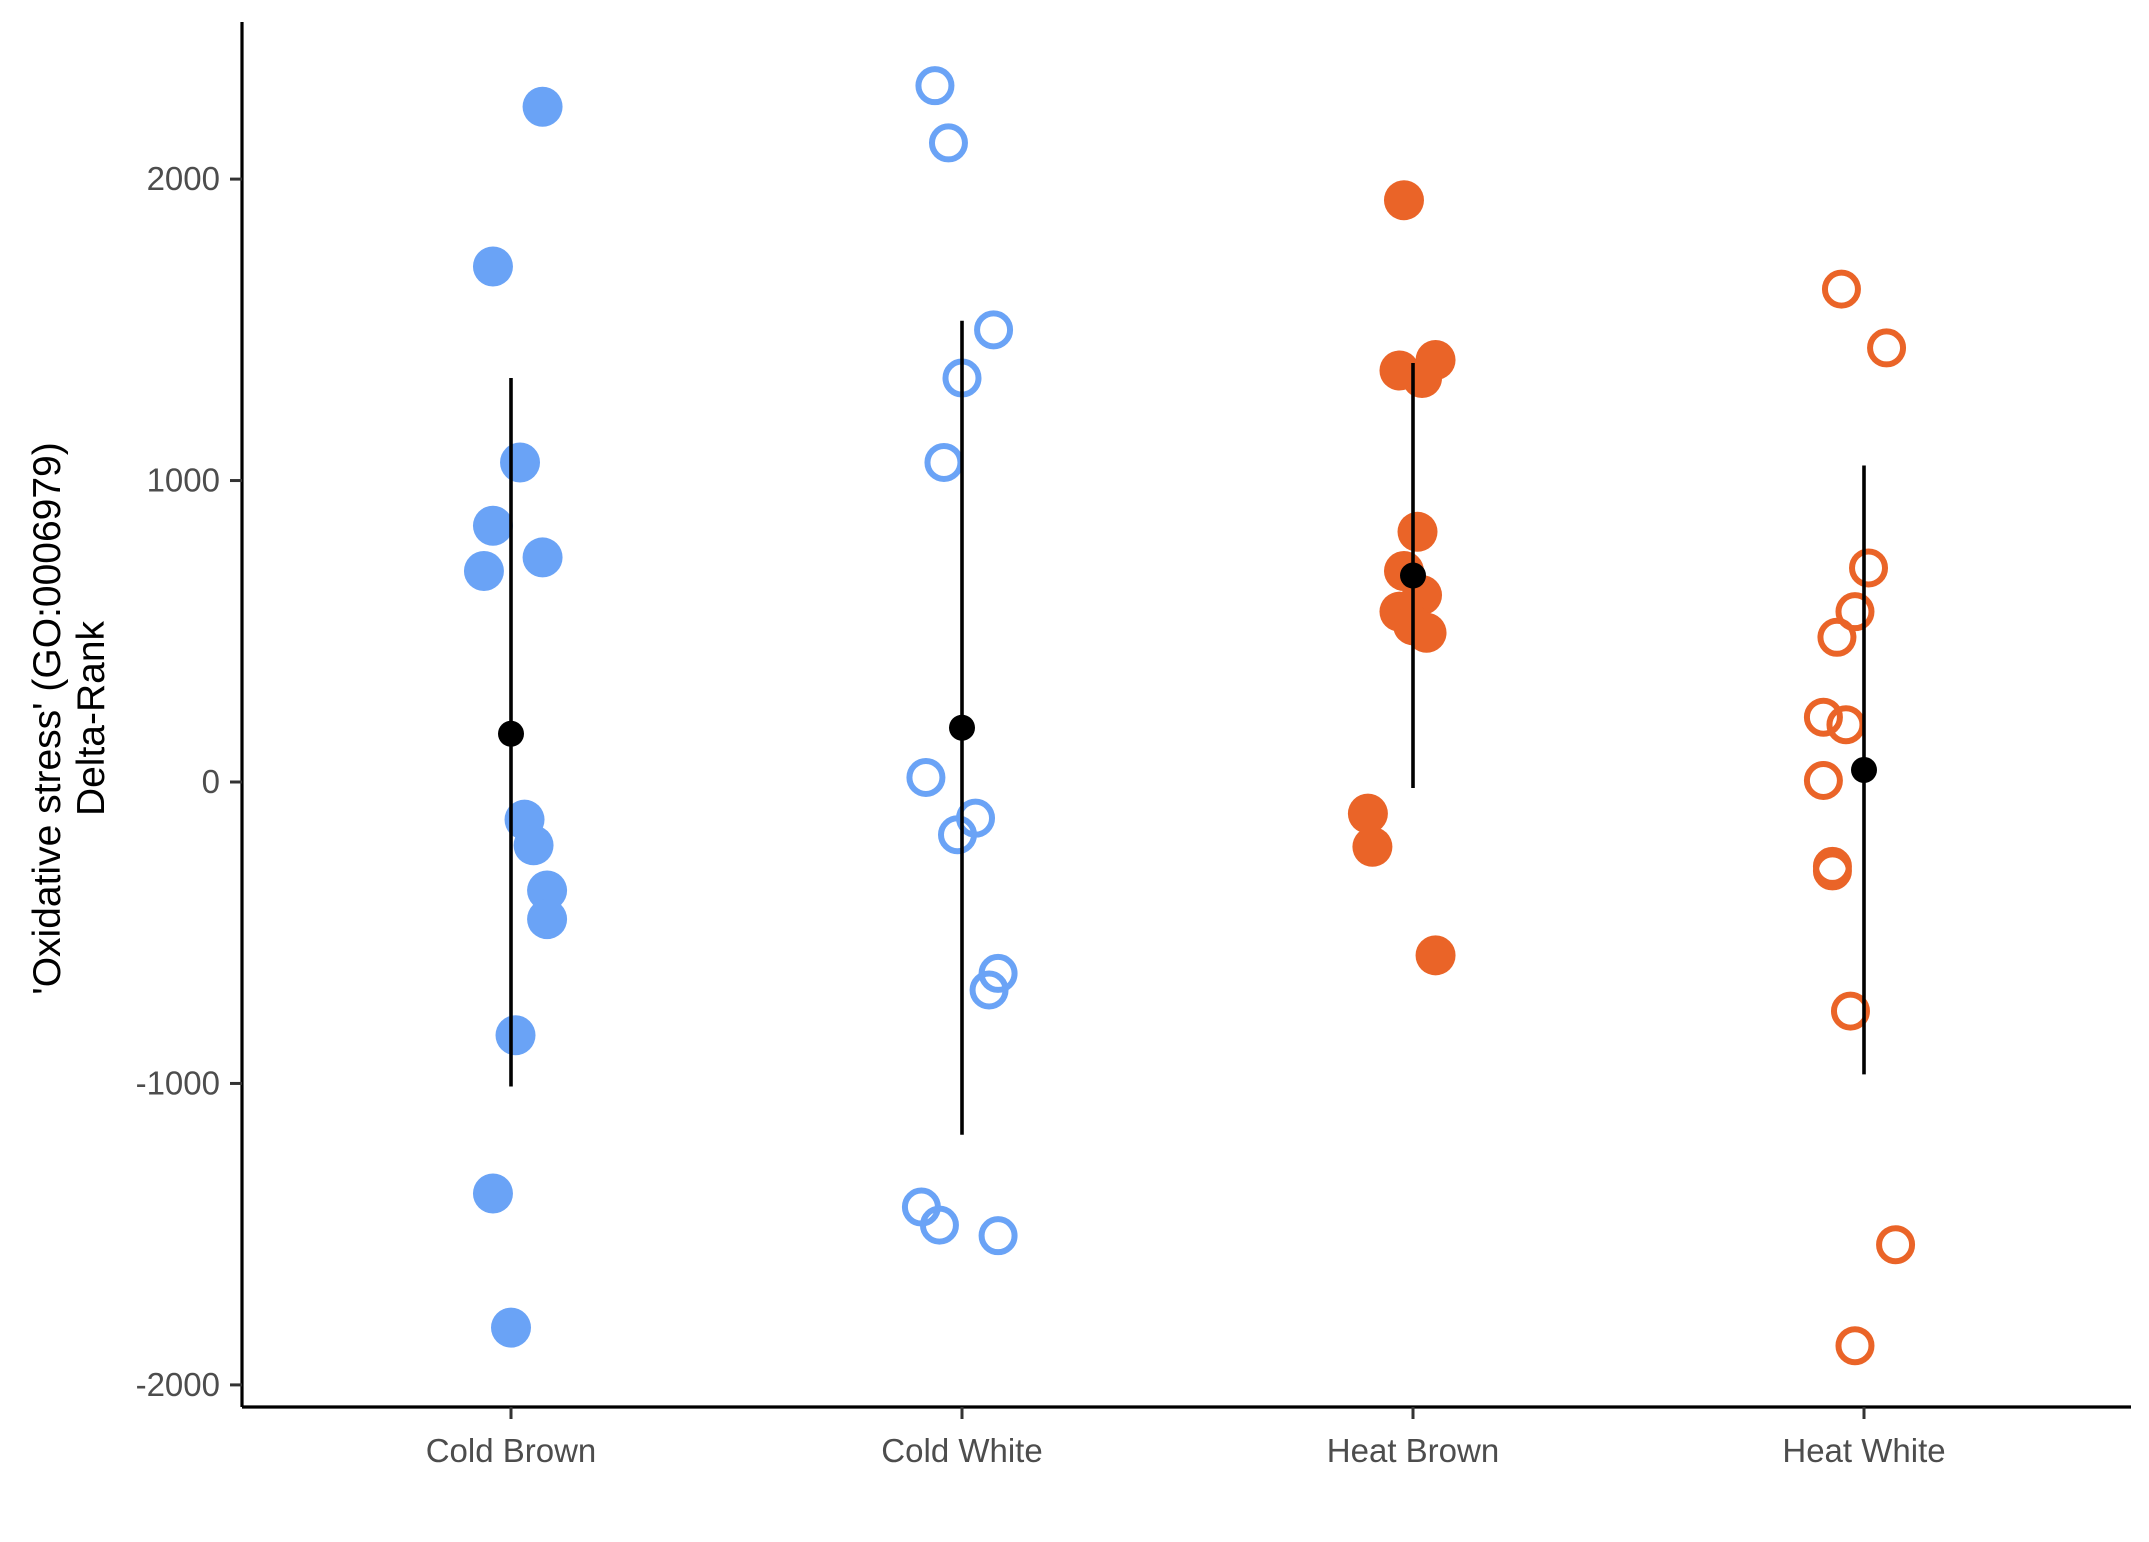 The width and height of the screenshot is (2149, 1542). Describe the element at coordinates (211, 781) in the screenshot. I see `y-tick-label: 0` at that location.